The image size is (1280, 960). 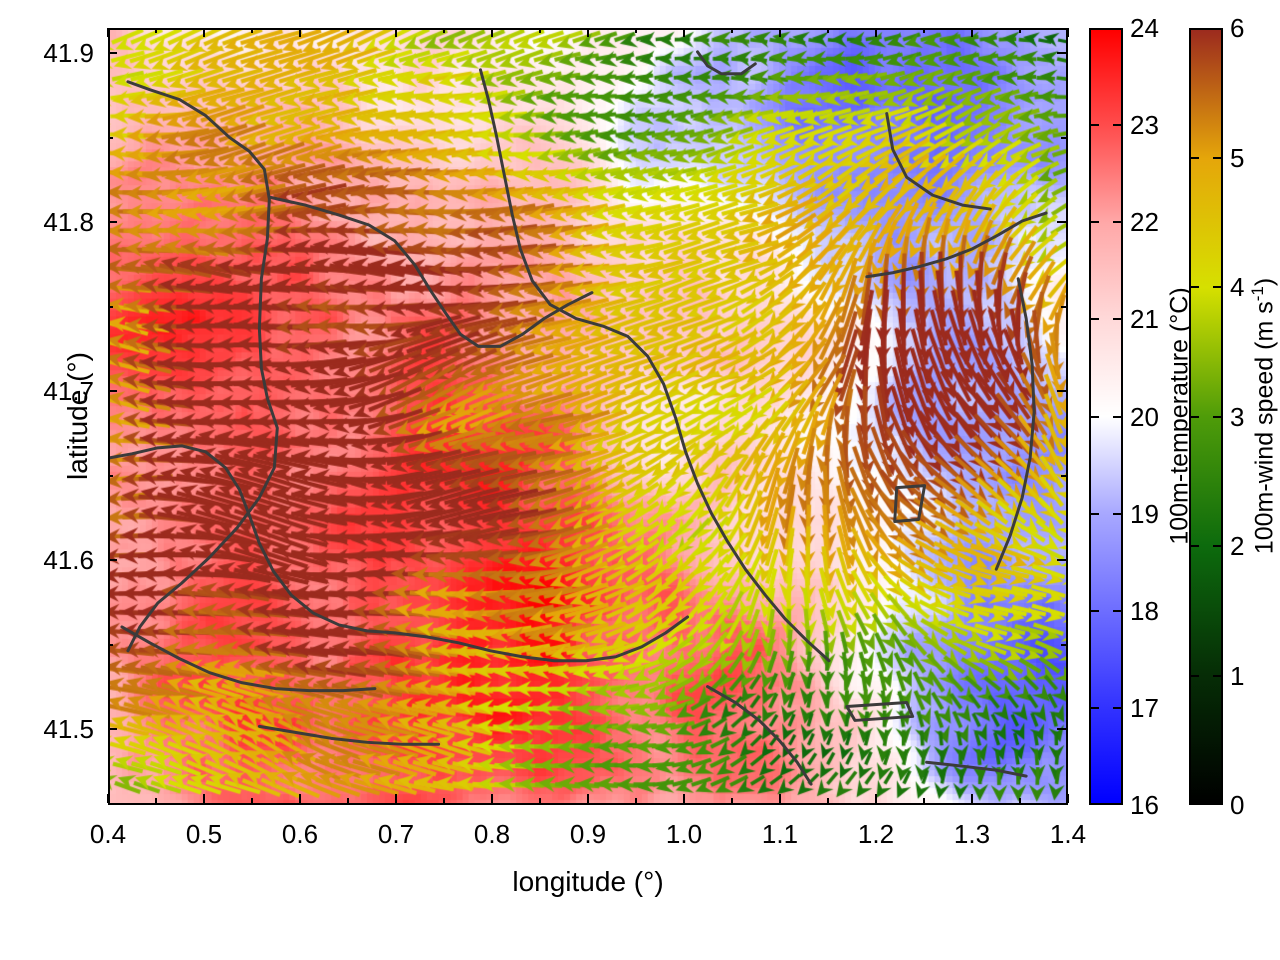 What do you see at coordinates (876, 798) in the screenshot?
I see `x-tick-1.2` at bounding box center [876, 798].